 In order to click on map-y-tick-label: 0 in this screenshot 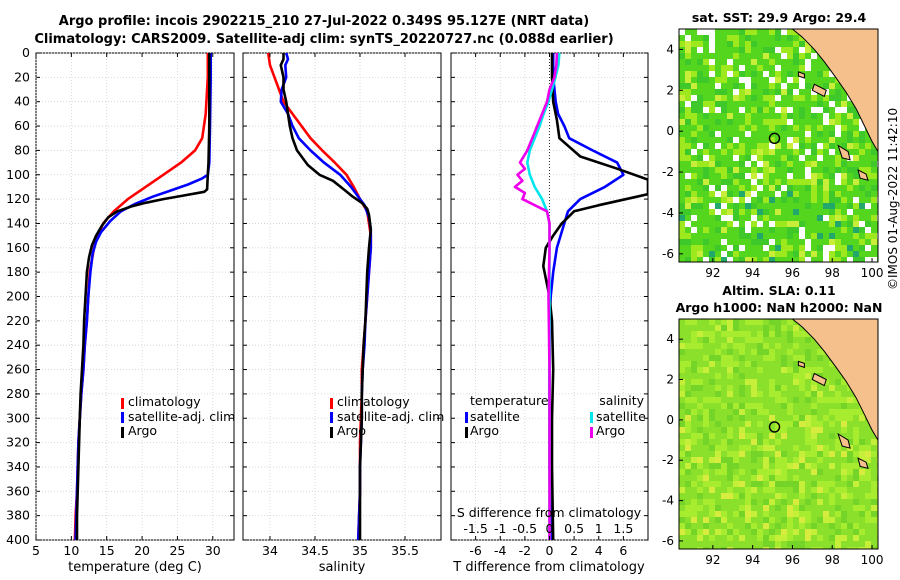, I will do `click(670, 131)`.